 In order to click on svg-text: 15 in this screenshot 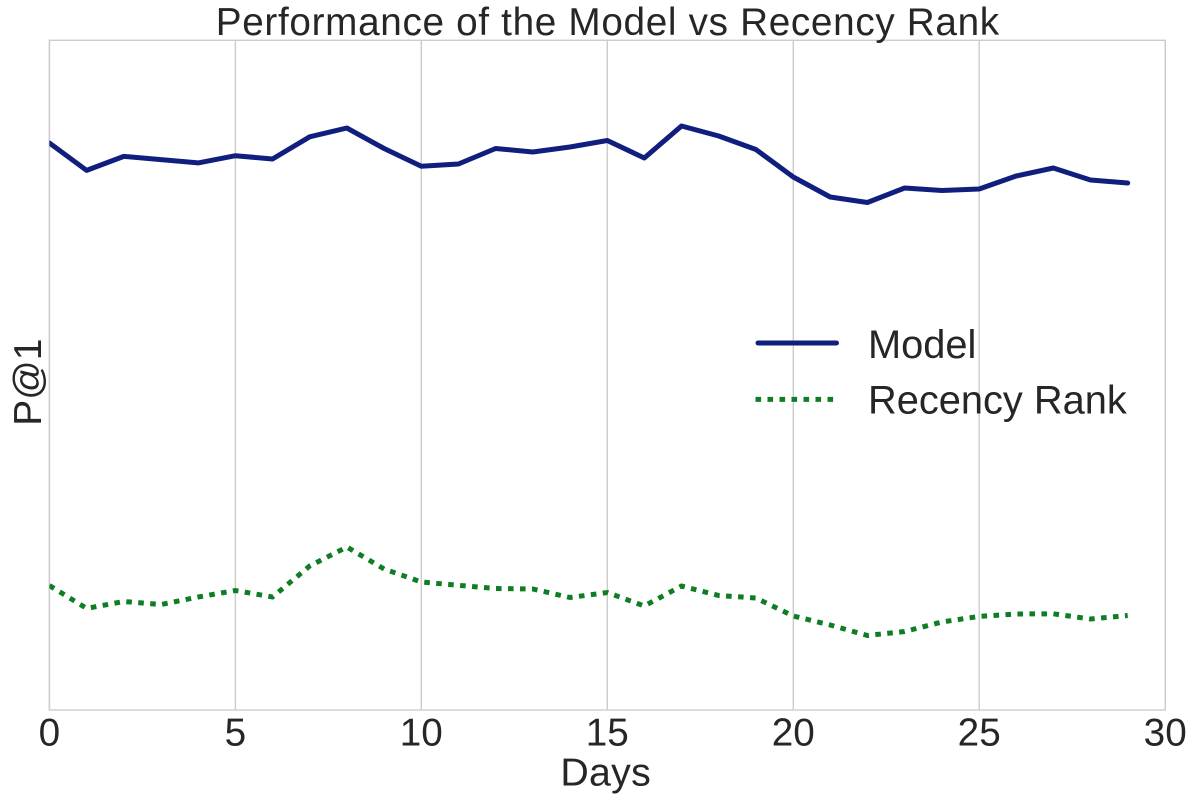, I will do `click(607, 732)`.